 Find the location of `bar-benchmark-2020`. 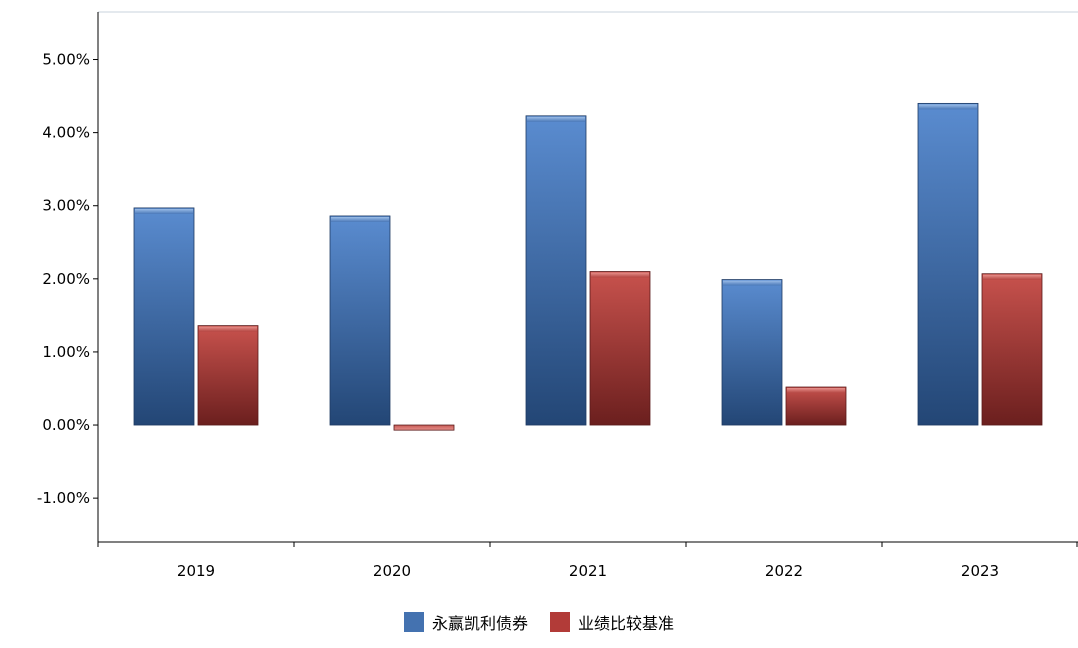

bar-benchmark-2020 is located at coordinates (424, 427).